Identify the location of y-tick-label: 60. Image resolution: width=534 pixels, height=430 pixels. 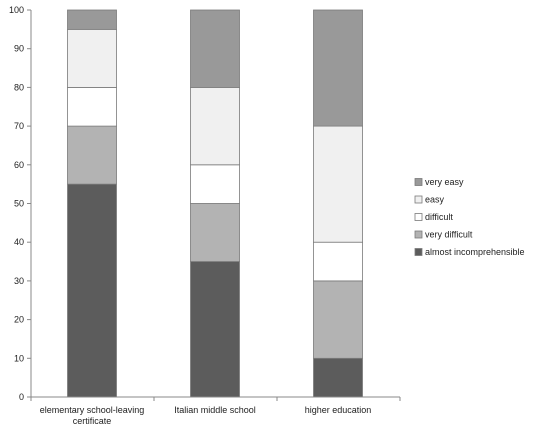
(19, 165).